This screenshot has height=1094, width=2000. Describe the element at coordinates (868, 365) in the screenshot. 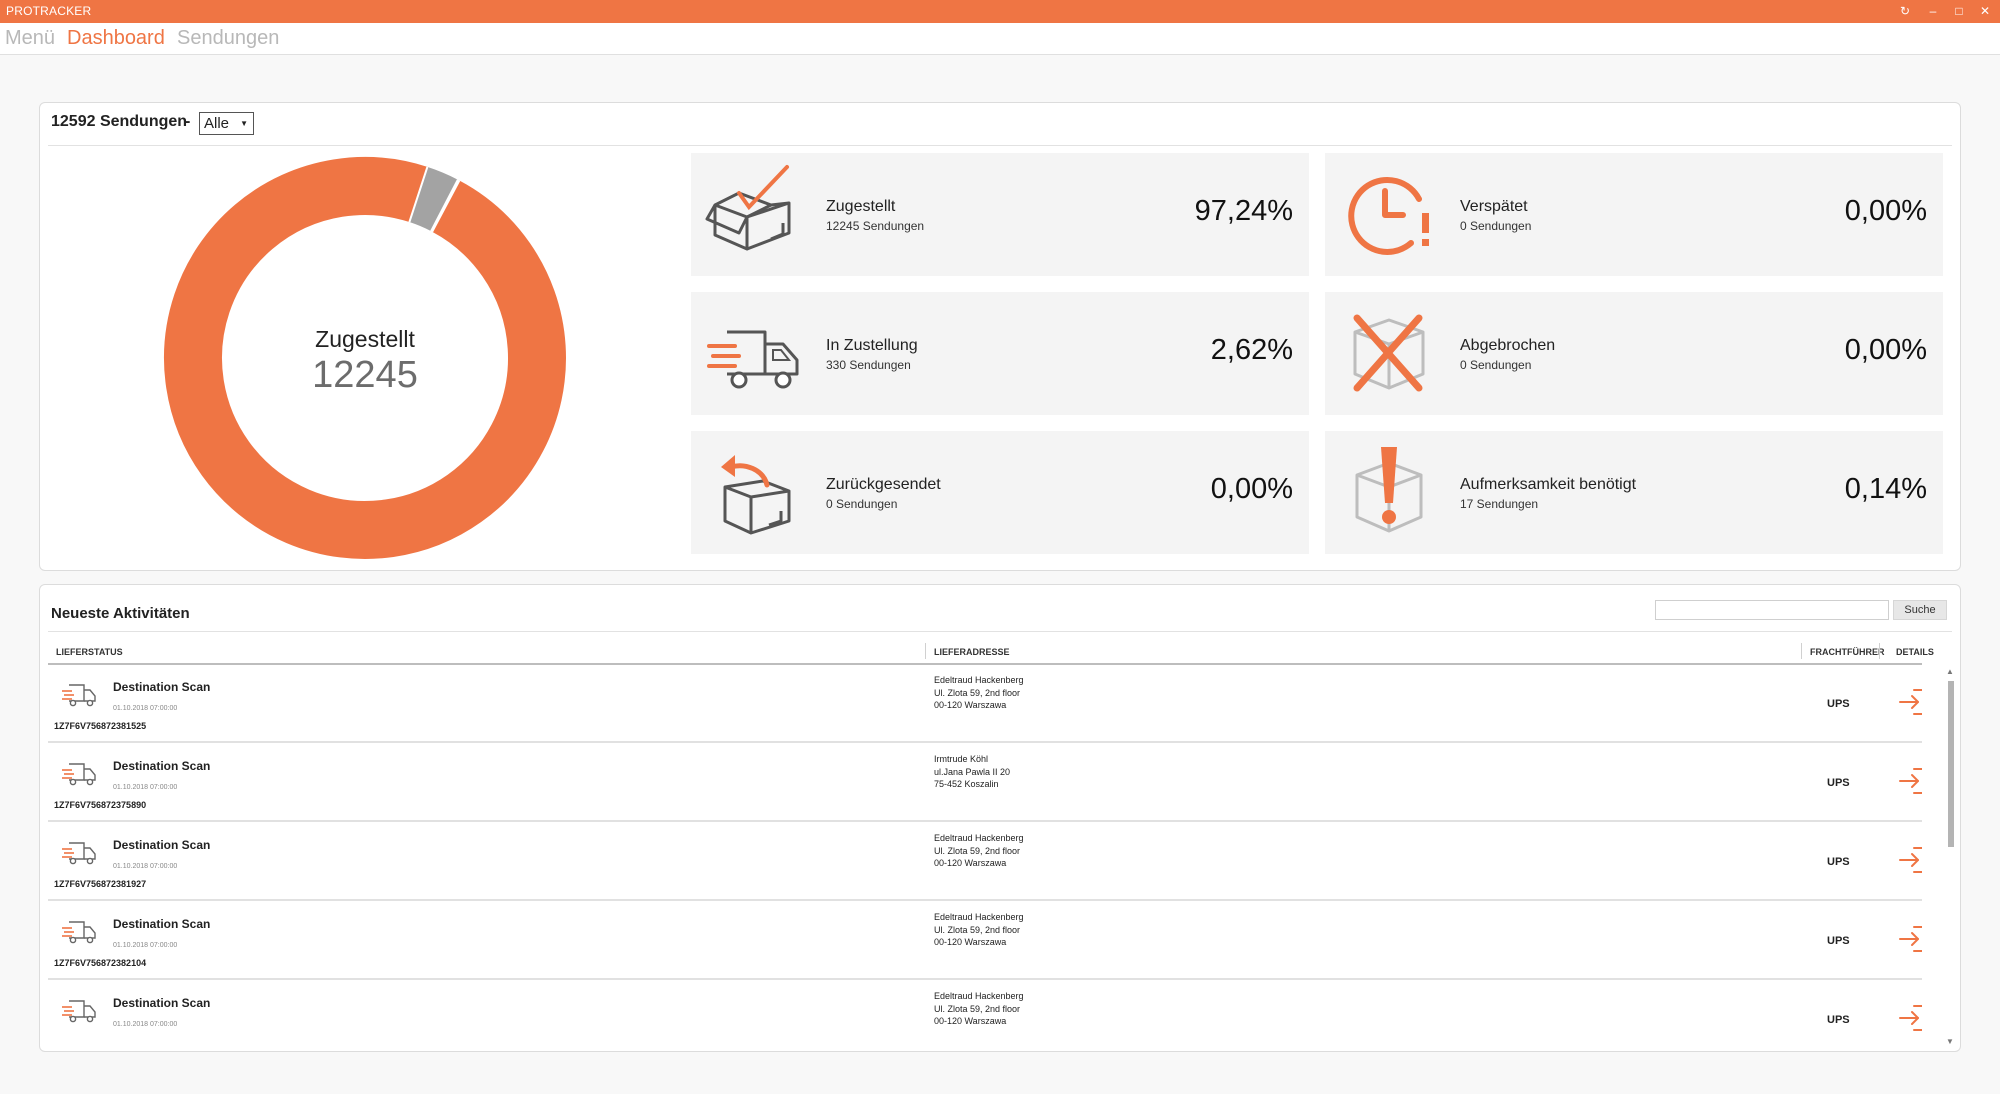

I see `stat-count: 330 Sendungen` at that location.